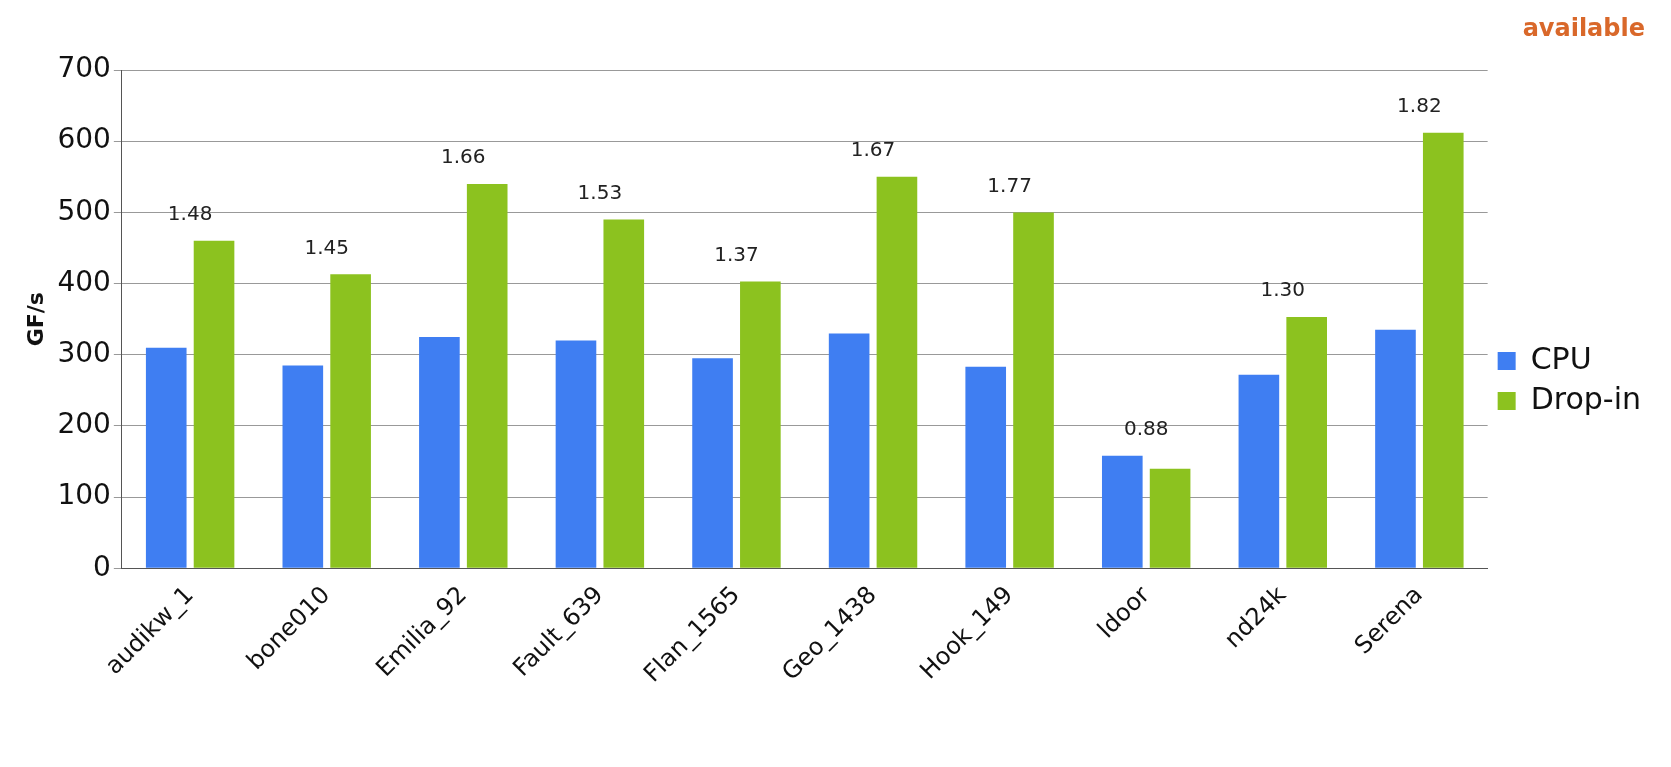  Describe the element at coordinates (326, 246) in the screenshot. I see `annotation: 1.45` at that location.